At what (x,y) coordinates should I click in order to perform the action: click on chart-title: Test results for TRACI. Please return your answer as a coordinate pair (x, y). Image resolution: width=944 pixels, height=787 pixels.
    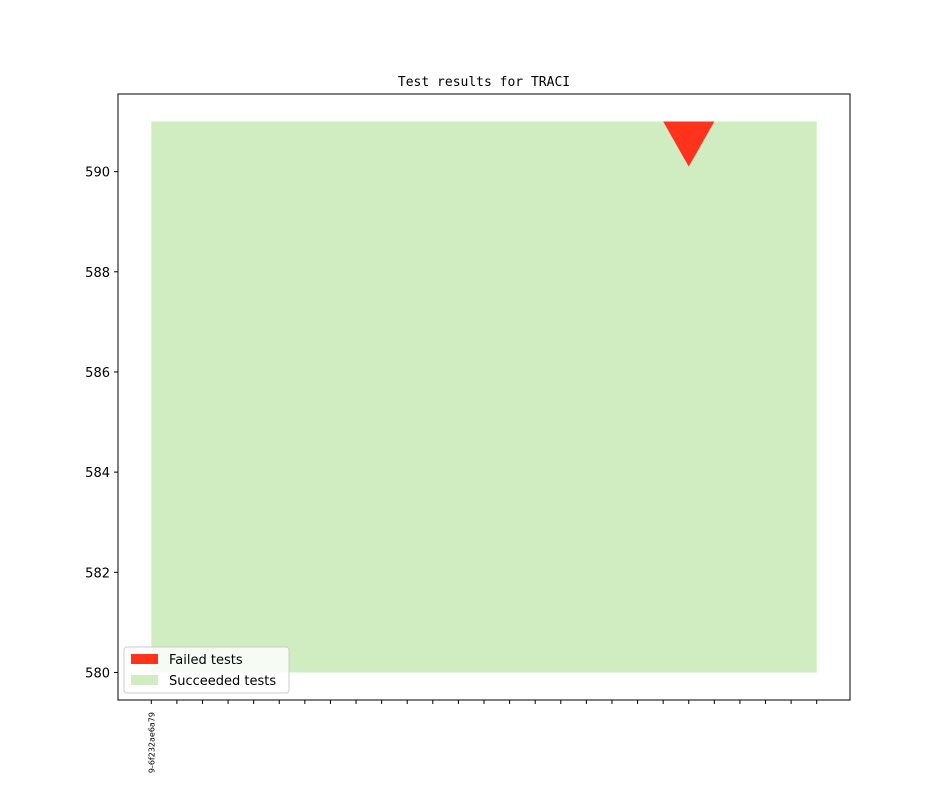
    Looking at the image, I should click on (484, 82).